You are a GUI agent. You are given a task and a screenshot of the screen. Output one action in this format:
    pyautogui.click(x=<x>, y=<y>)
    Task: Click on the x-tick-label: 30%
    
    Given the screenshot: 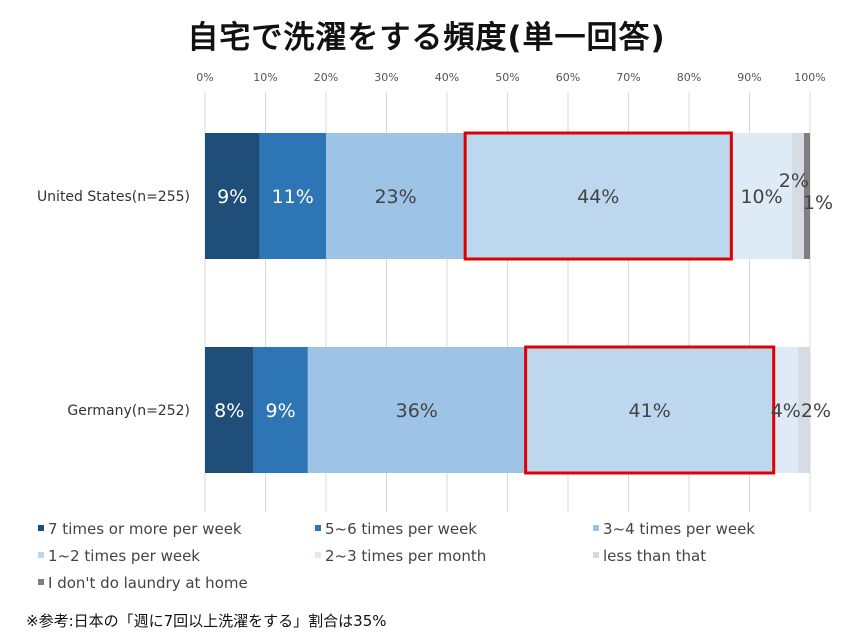 What is the action you would take?
    pyautogui.click(x=386, y=77)
    